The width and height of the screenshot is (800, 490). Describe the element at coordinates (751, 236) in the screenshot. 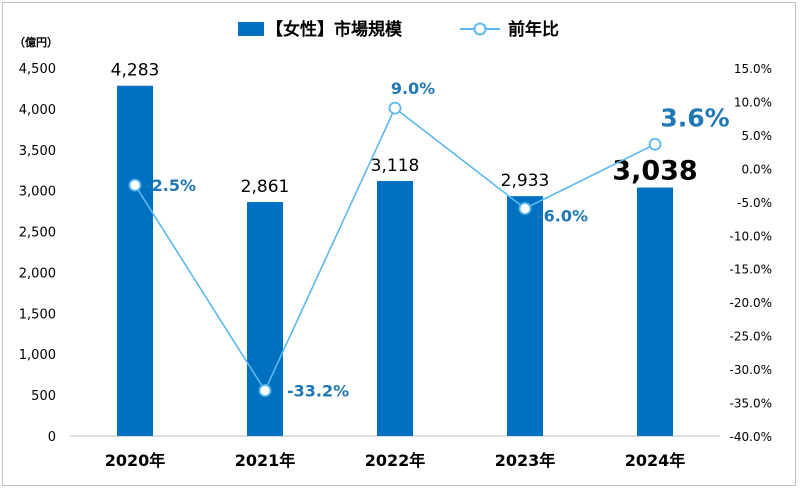

I see `y-right-tick-label: -10.0%` at that location.